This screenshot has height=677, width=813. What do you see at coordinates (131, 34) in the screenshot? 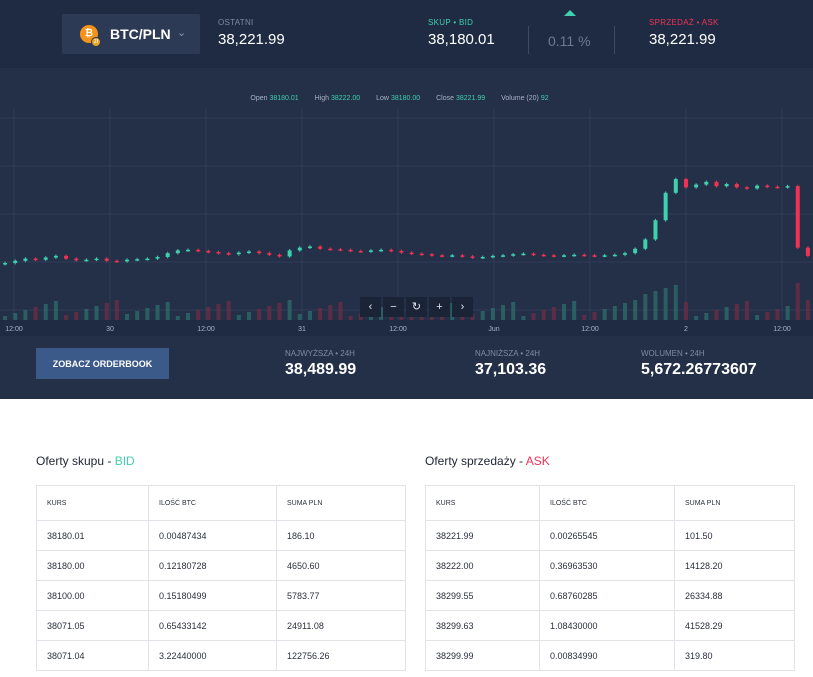
I see `pair-selector: ₿ zł BTC/PLN ⌄` at bounding box center [131, 34].